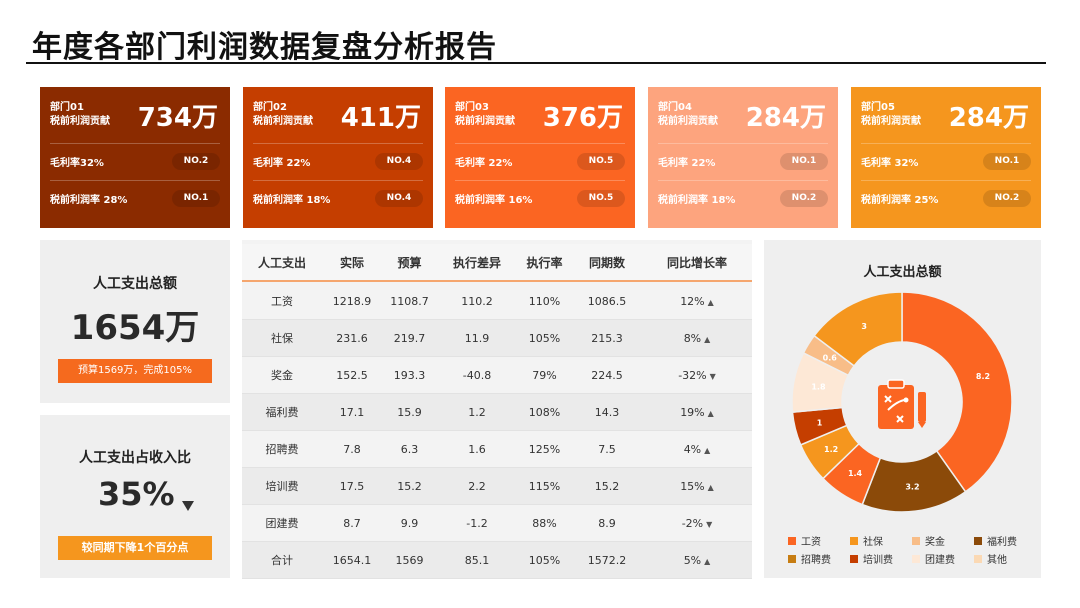 This screenshot has width=1080, height=608. I want to click on table-row: 合计 1654.1 1569 85.1 105% 1572.2 5% ▲, so click(497, 560).